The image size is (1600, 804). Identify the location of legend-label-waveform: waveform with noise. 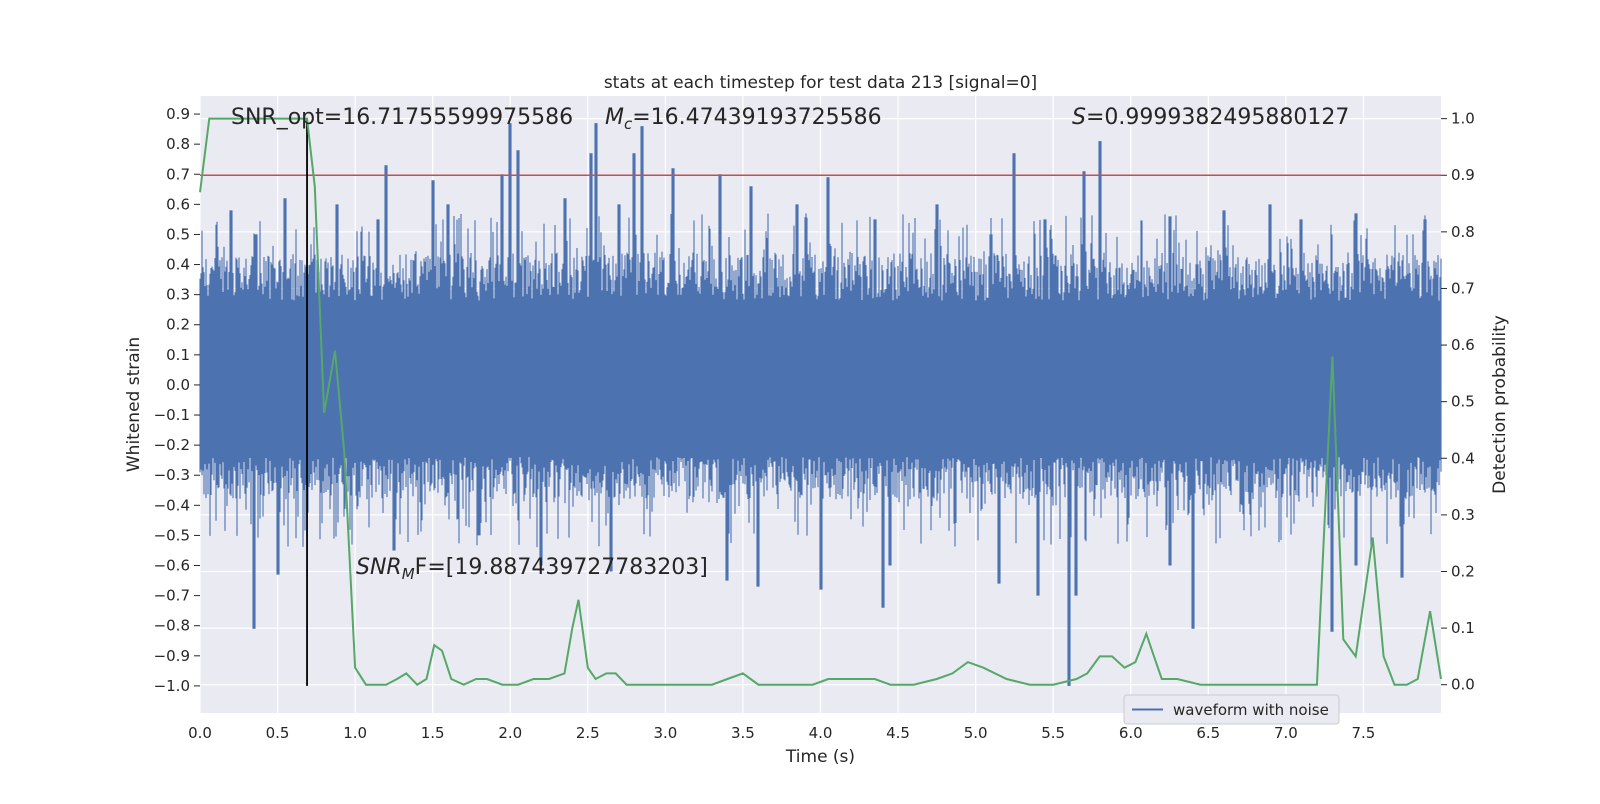
(1251, 710).